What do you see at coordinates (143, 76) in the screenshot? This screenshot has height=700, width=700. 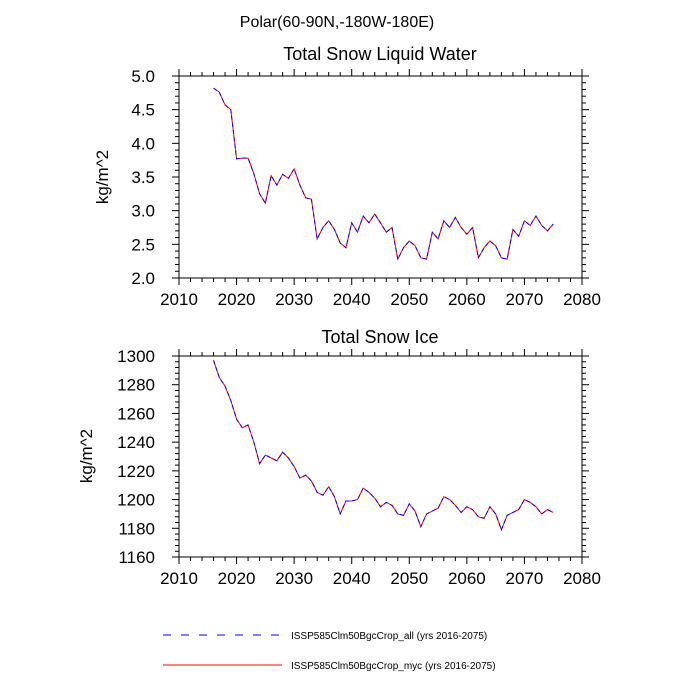 I see `y-tick-label: 5.0` at bounding box center [143, 76].